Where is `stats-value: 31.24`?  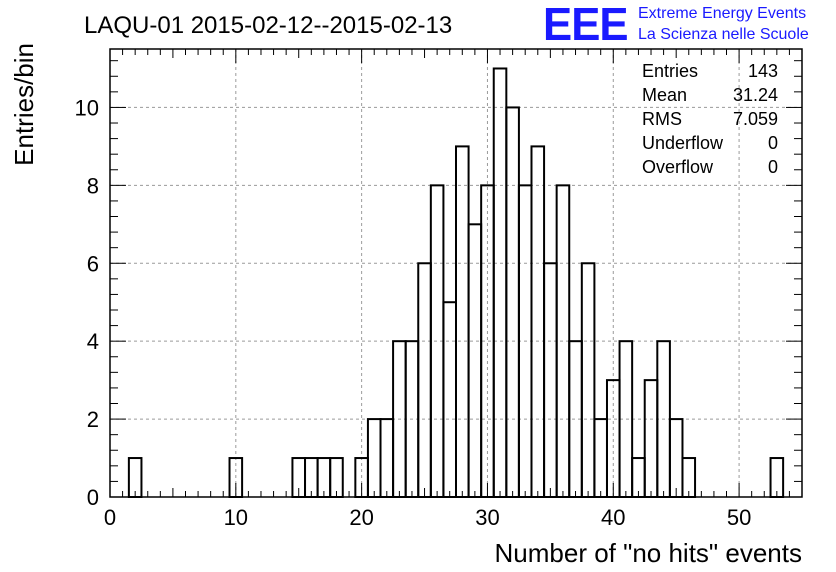 stats-value: 31.24 is located at coordinates (755, 95).